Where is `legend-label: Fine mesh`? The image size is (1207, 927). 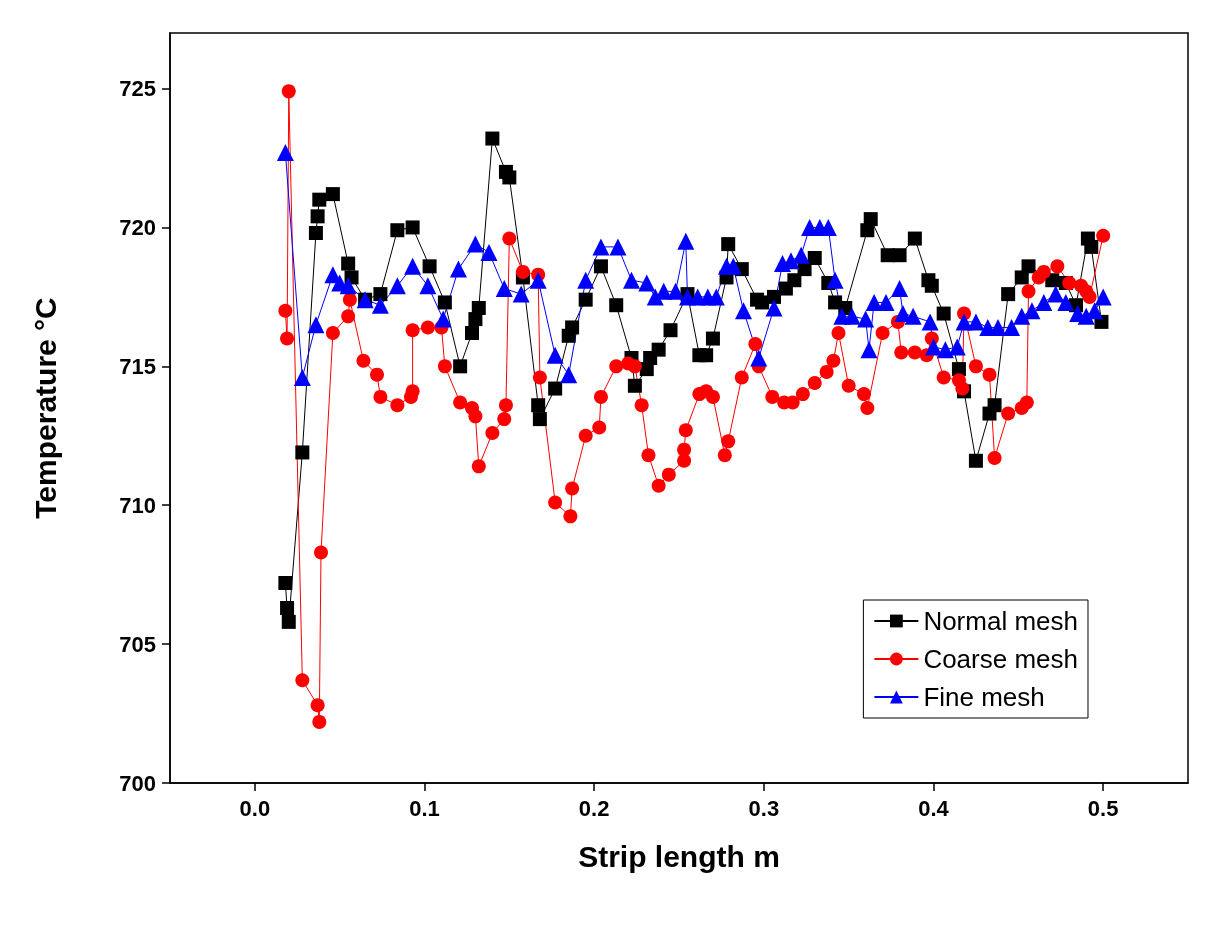 legend-label: Fine mesh is located at coordinates (984, 697).